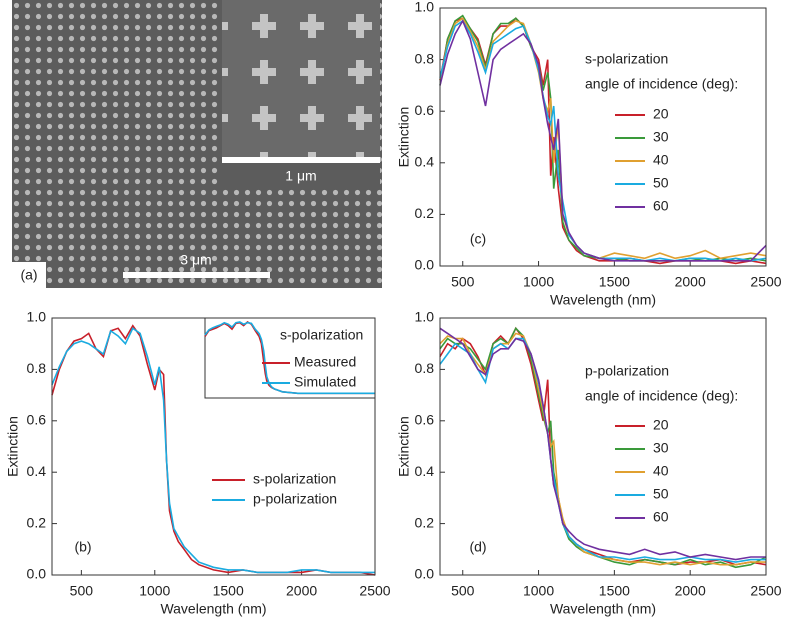  I want to click on inset-scale-label: 1 μm, so click(300, 176).